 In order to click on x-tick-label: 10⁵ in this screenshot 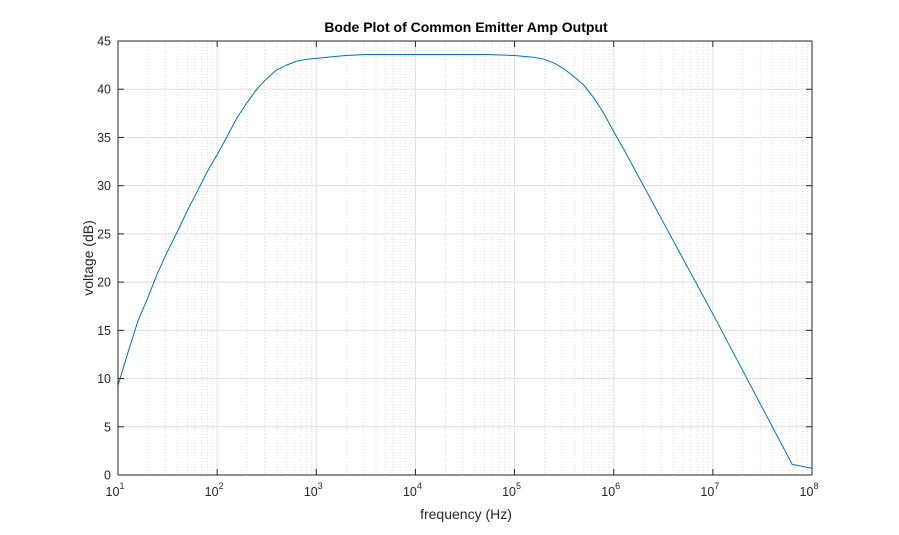, I will do `click(511, 490)`.